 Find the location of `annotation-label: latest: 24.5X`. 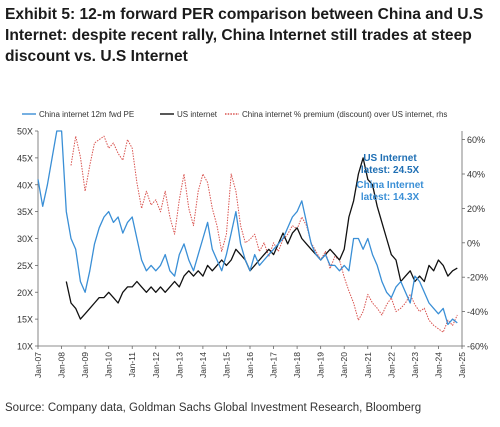

annotation-label: latest: 24.5X is located at coordinates (390, 170).